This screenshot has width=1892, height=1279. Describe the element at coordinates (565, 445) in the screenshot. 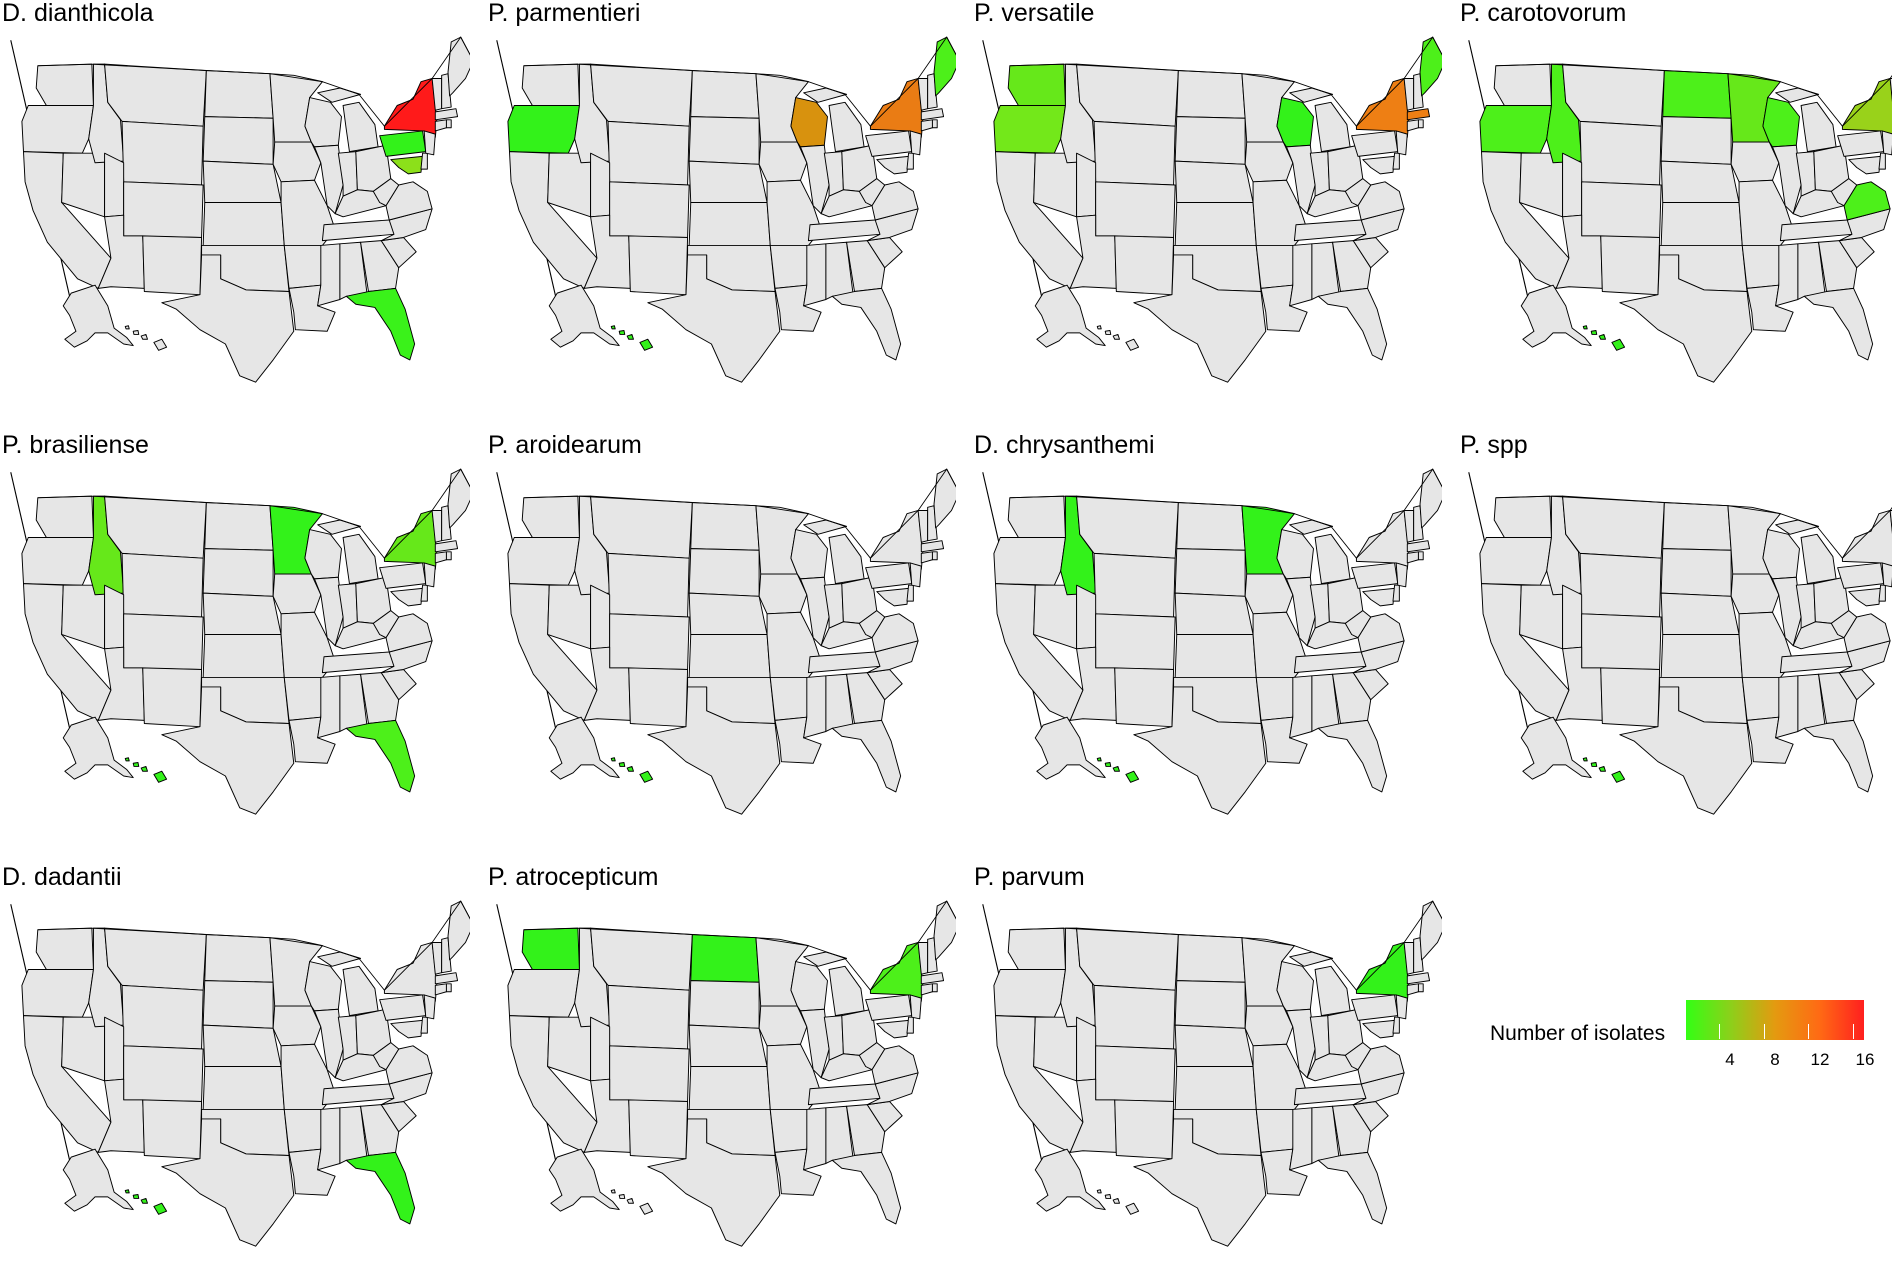

I see `panel-title: P. aroidearum` at that location.